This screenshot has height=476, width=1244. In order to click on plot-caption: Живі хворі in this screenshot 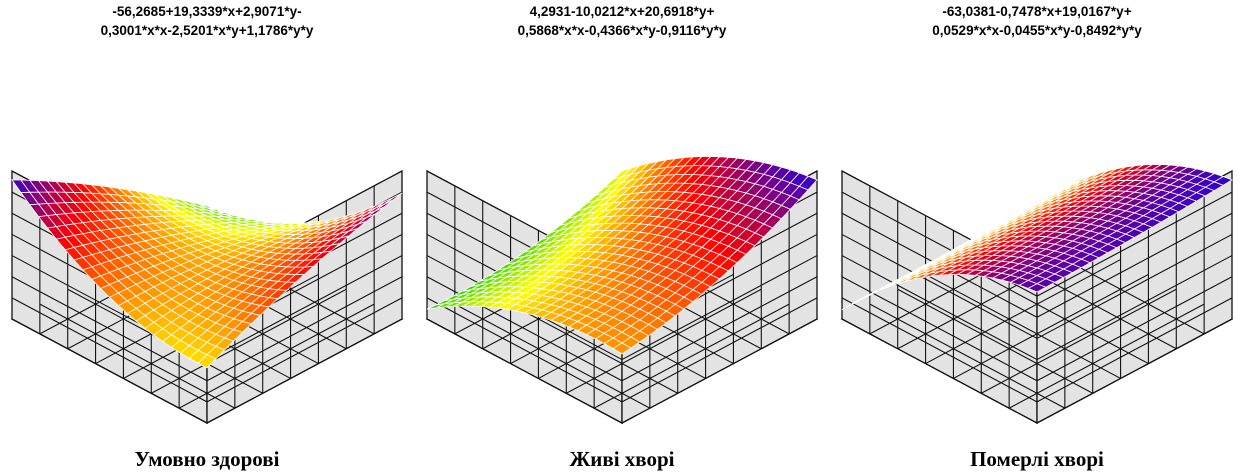, I will do `click(622, 459)`.